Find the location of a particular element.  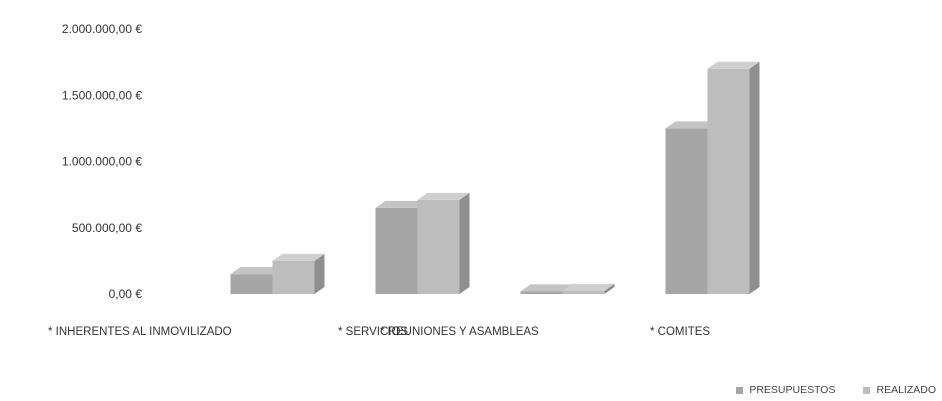

legend: PRESUPUESTOS REALIZADO is located at coordinates (836, 390).